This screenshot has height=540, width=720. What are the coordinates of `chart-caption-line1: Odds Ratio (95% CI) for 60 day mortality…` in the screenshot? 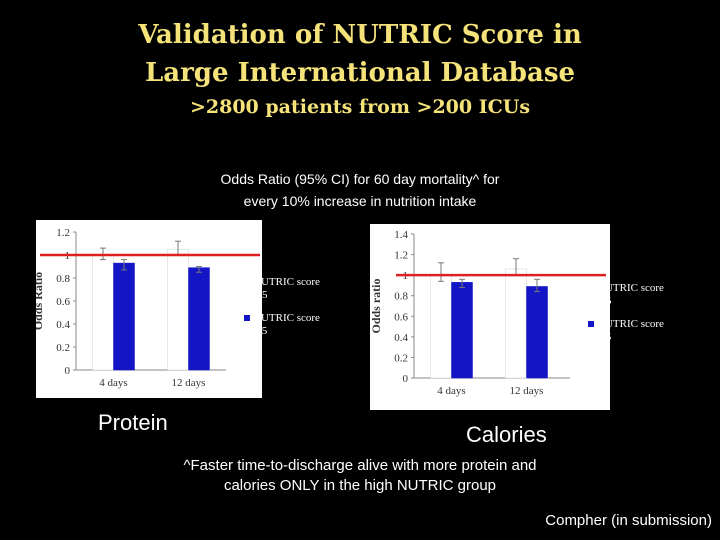 It's located at (360, 179).